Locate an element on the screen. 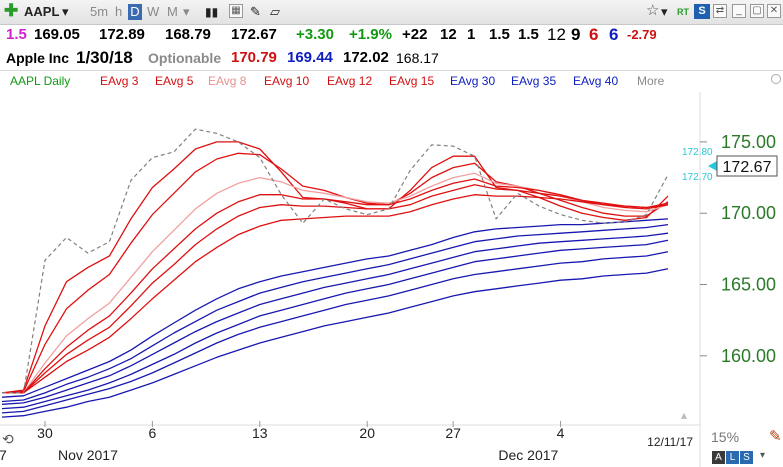  legend-item: EAvg 30 is located at coordinates (473, 81).